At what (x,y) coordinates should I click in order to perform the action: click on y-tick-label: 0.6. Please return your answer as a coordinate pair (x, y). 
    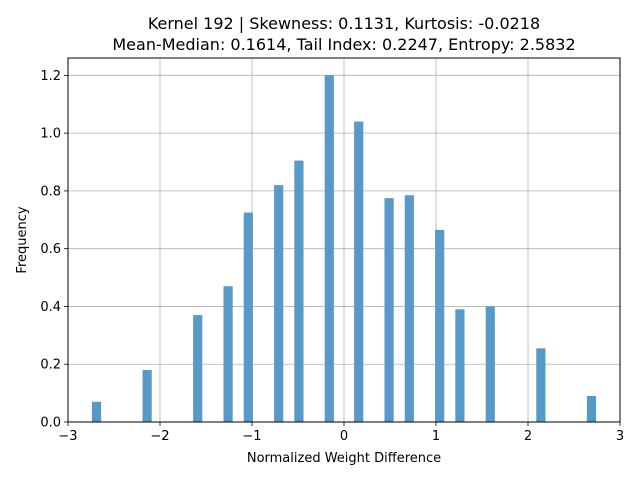
    Looking at the image, I should click on (50, 249).